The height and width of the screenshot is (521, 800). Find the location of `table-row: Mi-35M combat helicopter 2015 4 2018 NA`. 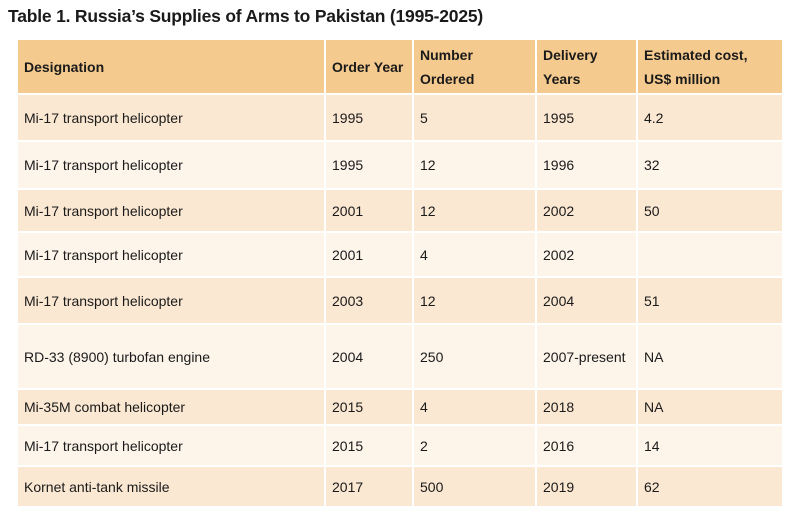

table-row: Mi-35M combat helicopter 2015 4 2018 NA is located at coordinates (400, 407).